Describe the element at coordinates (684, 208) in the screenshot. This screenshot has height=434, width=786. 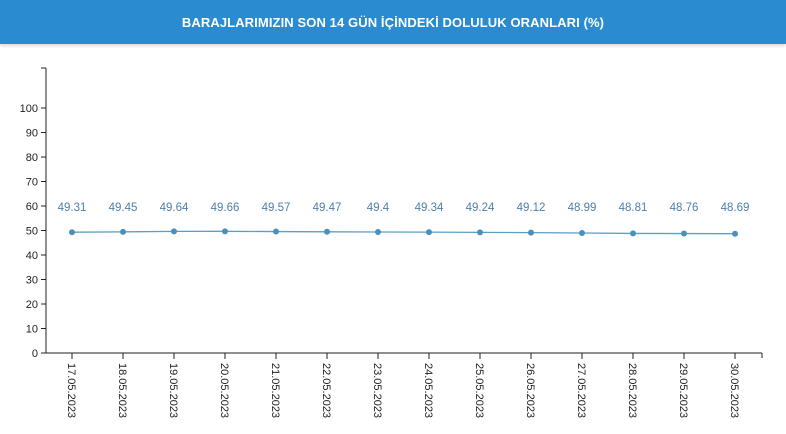
I see `data-label: 48.76` at that location.